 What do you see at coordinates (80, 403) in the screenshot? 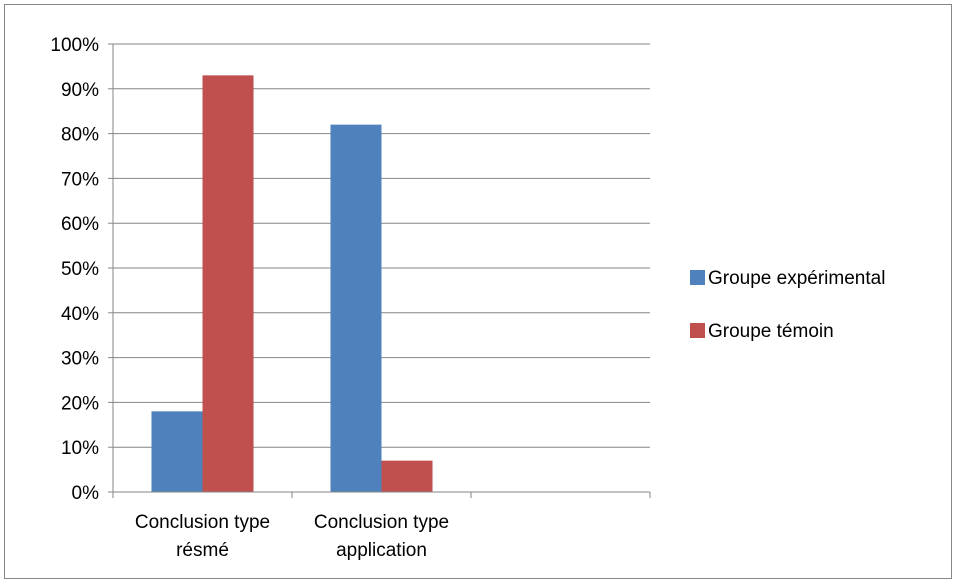
I see `y-tick-label: 20%` at bounding box center [80, 403].